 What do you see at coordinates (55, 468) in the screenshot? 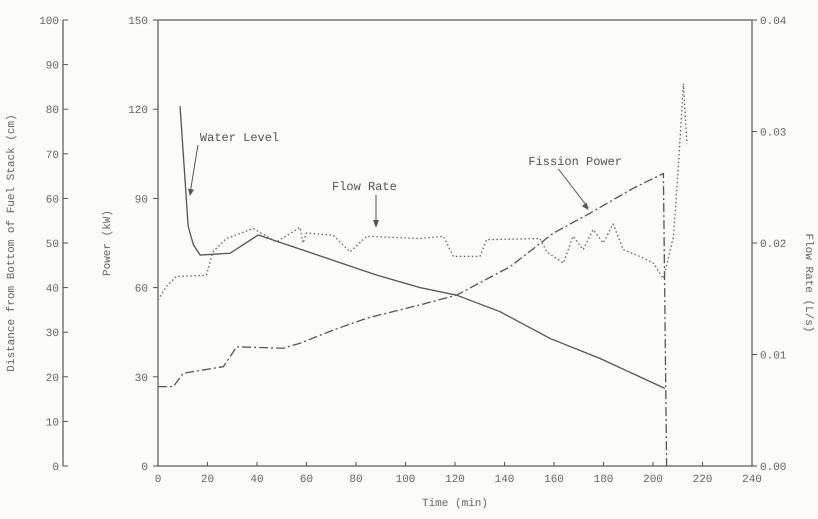
I see `y3-tick-label: 0` at bounding box center [55, 468].